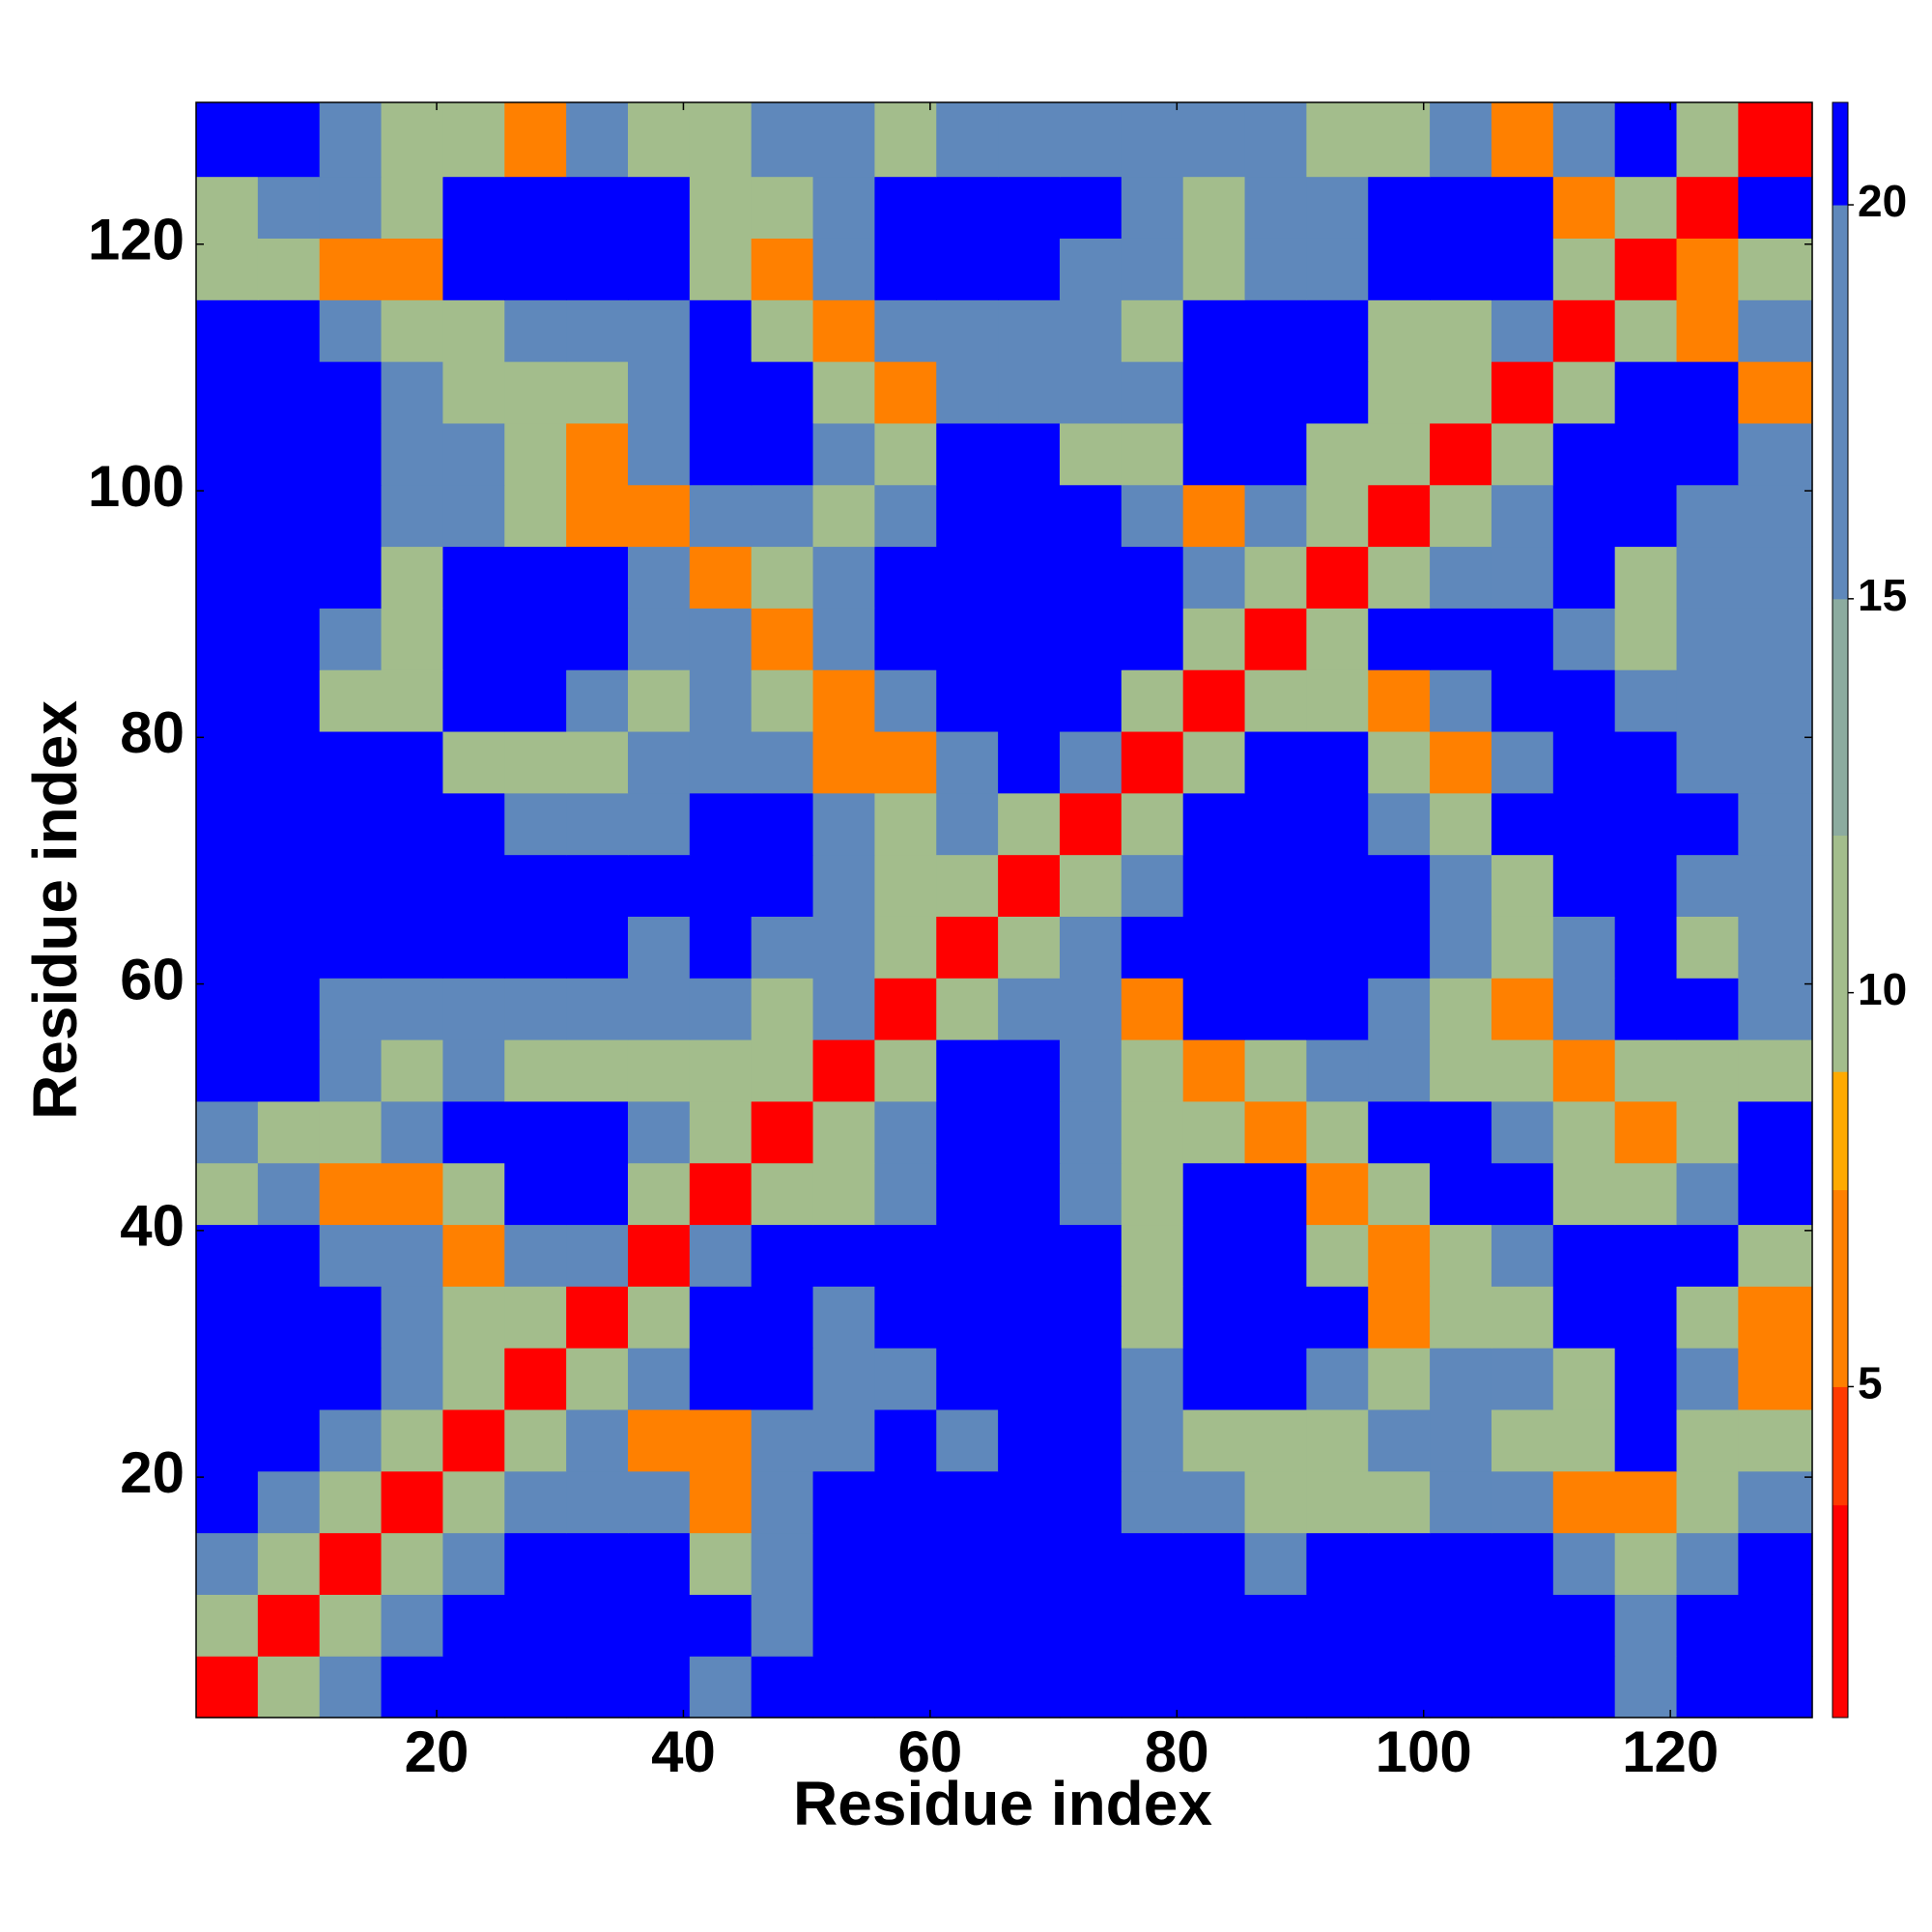 The image size is (1932, 1932). What do you see at coordinates (929, 1751) in the screenshot?
I see `x-tick-label: 60` at bounding box center [929, 1751].